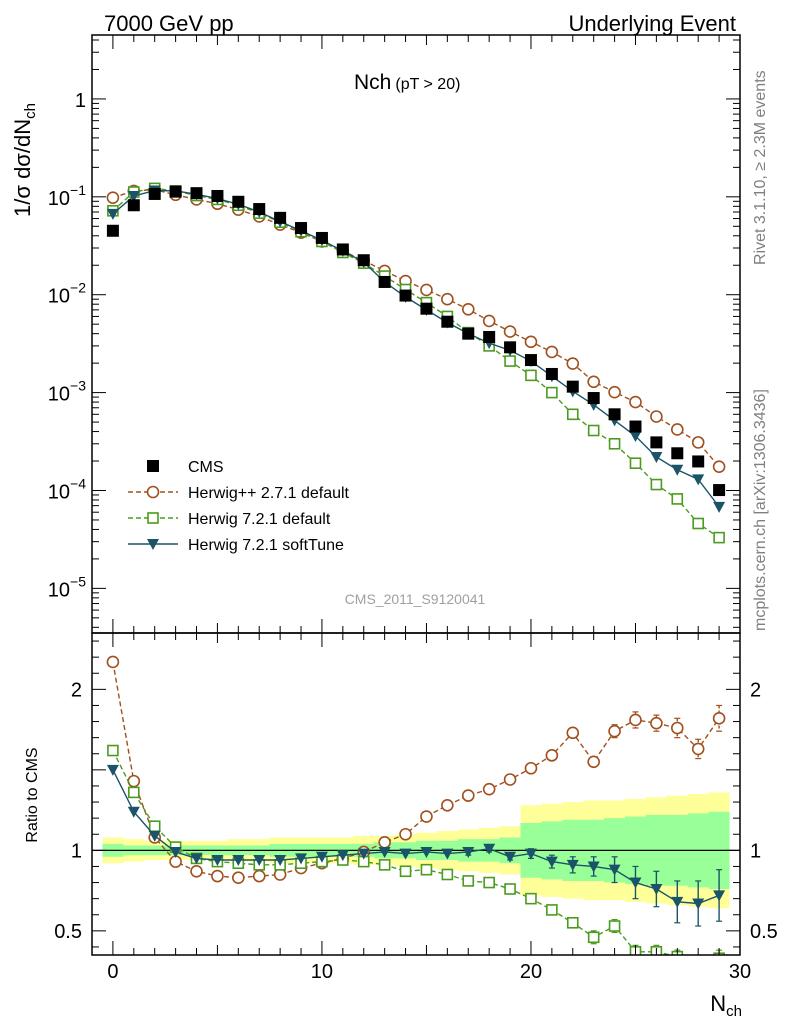 This screenshot has width=786, height=1024. Describe the element at coordinates (67, 196) in the screenshot. I see `main-y-tick-label: 10⁻¹` at that location.